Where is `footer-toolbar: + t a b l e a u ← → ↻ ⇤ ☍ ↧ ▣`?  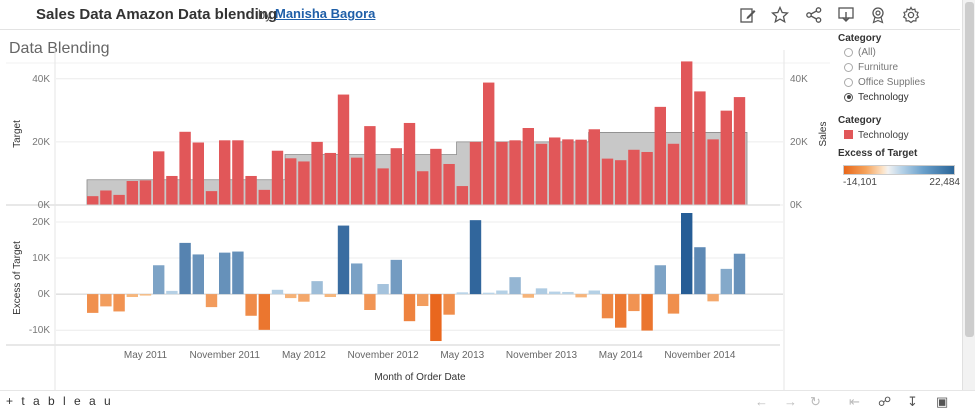 footer-toolbar: + t a b l e a u ← → ↻ ⇤ ☍ ↧ ▣ is located at coordinates (487, 400).